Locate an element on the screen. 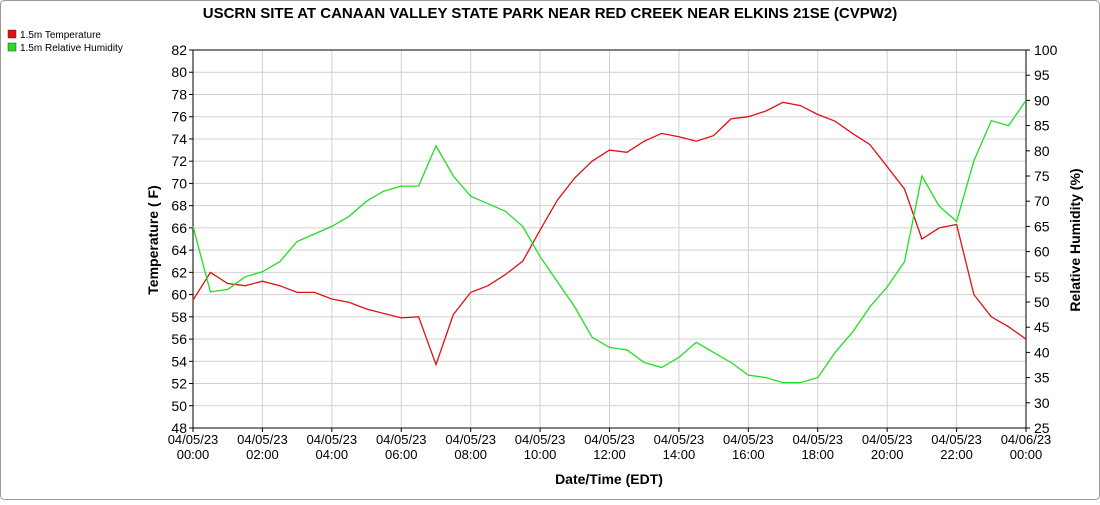  y2-tick-label: 40 is located at coordinates (1042, 352).